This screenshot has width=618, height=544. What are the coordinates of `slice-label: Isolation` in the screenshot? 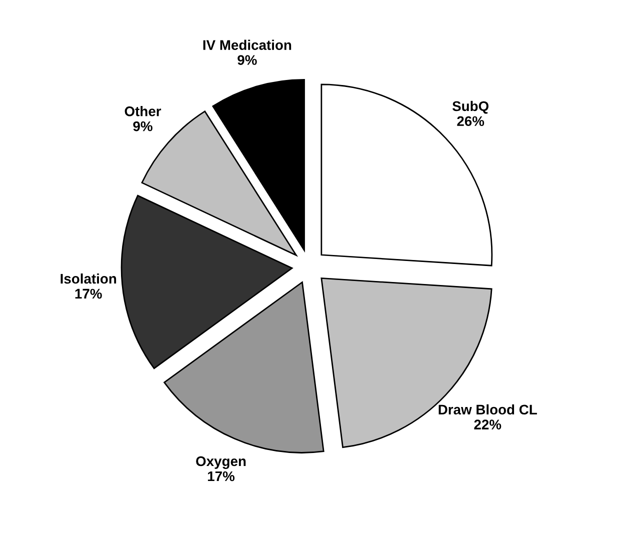 It's located at (88, 278).